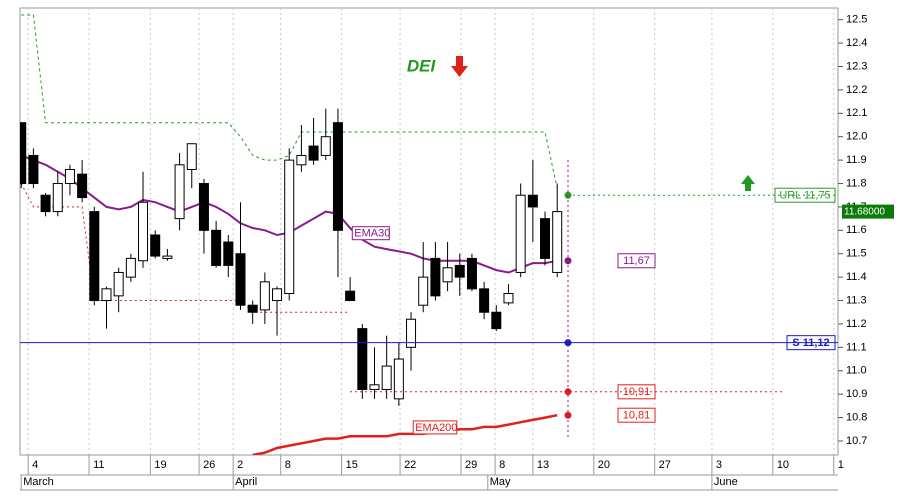 Image resolution: width=909 pixels, height=497 pixels. What do you see at coordinates (98, 465) in the screenshot?
I see `x-tick-label: 11` at bounding box center [98, 465].